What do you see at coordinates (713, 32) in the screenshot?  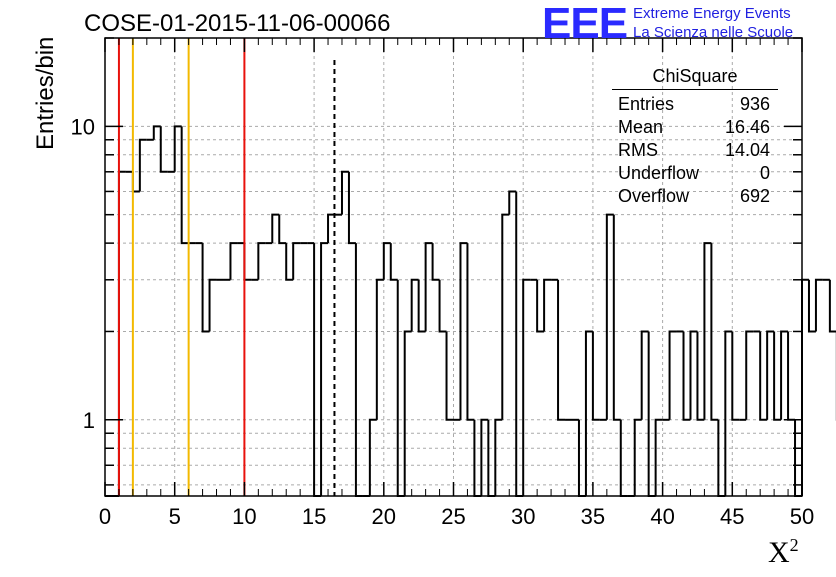 I see `logo-line-2: La Scienza nelle Scuole` at bounding box center [713, 32].